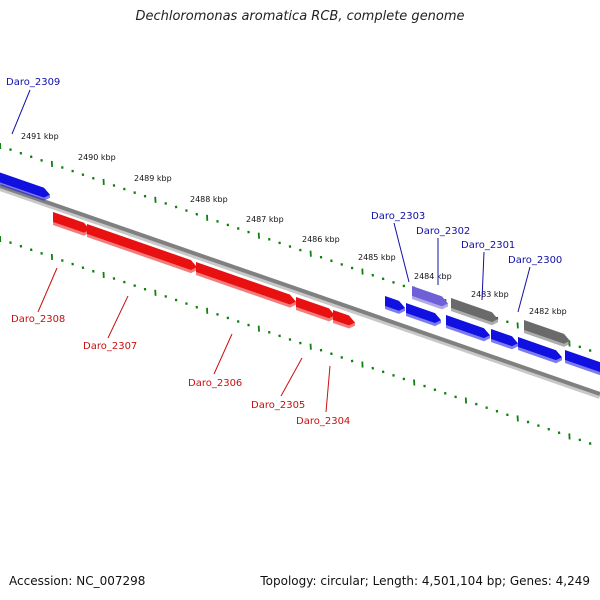 The image size is (600, 600). Describe the element at coordinates (209, 199) in the screenshot. I see `tick-label: 2488 kbp` at that location.